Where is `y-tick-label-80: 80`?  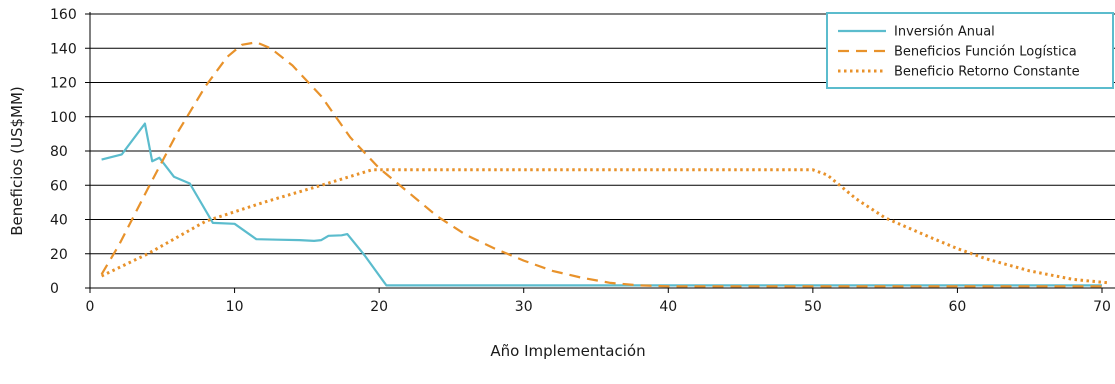 y-tick-label-80: 80 is located at coordinates (59, 152).